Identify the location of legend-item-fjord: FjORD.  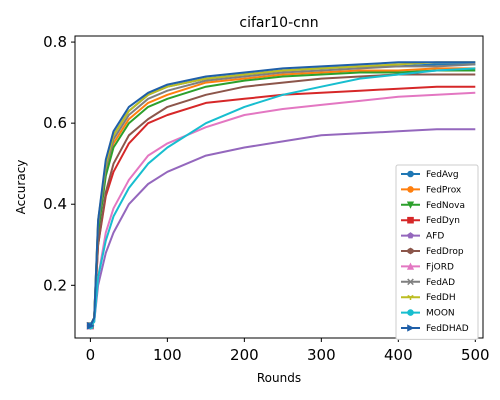
(427, 267).